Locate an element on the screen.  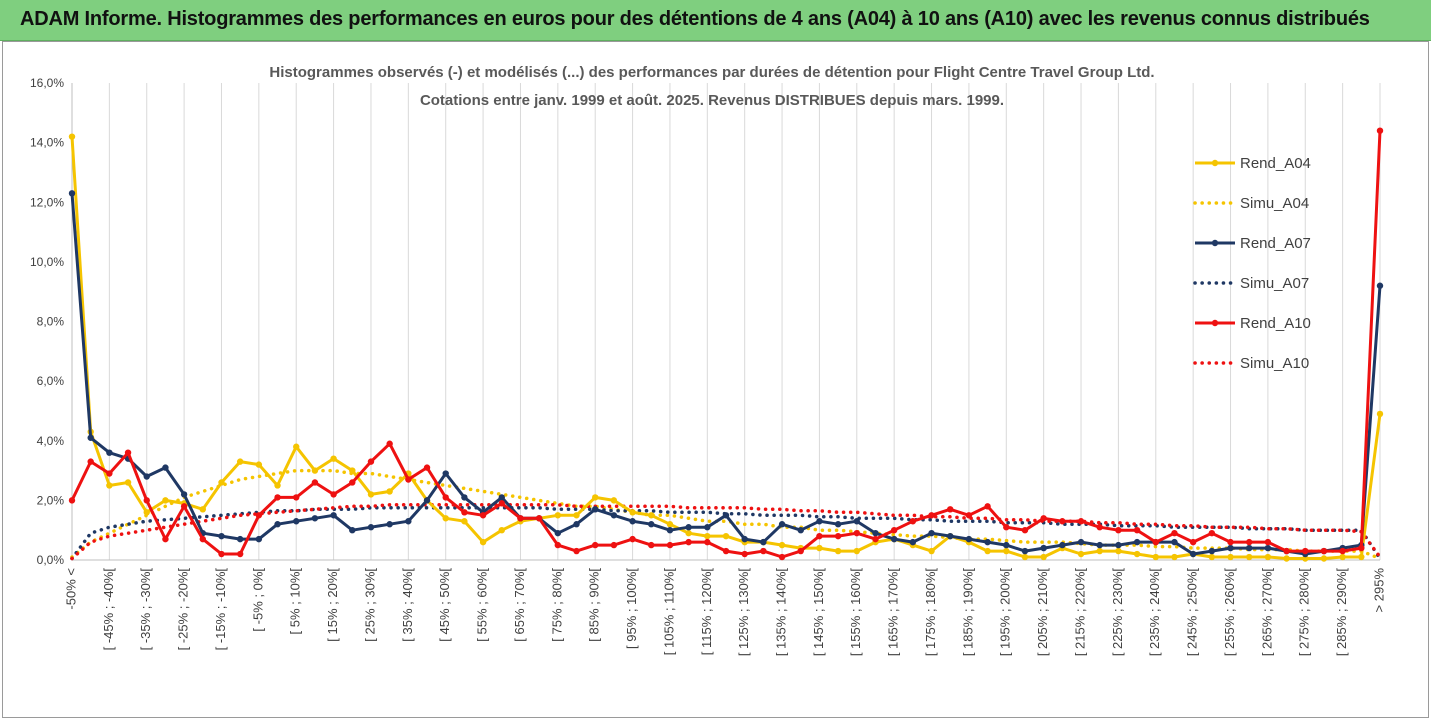
y-tick-label: 10,0% is located at coordinates (47, 262).